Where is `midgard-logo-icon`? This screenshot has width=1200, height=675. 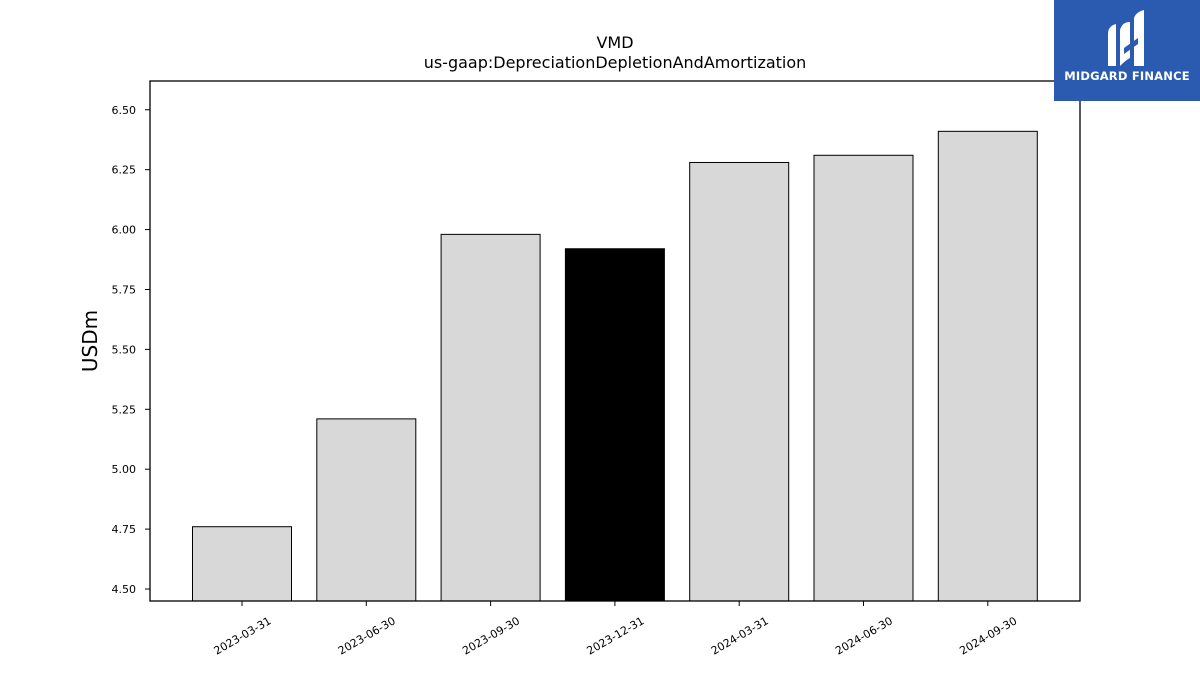 midgard-logo-icon is located at coordinates (1126, 38).